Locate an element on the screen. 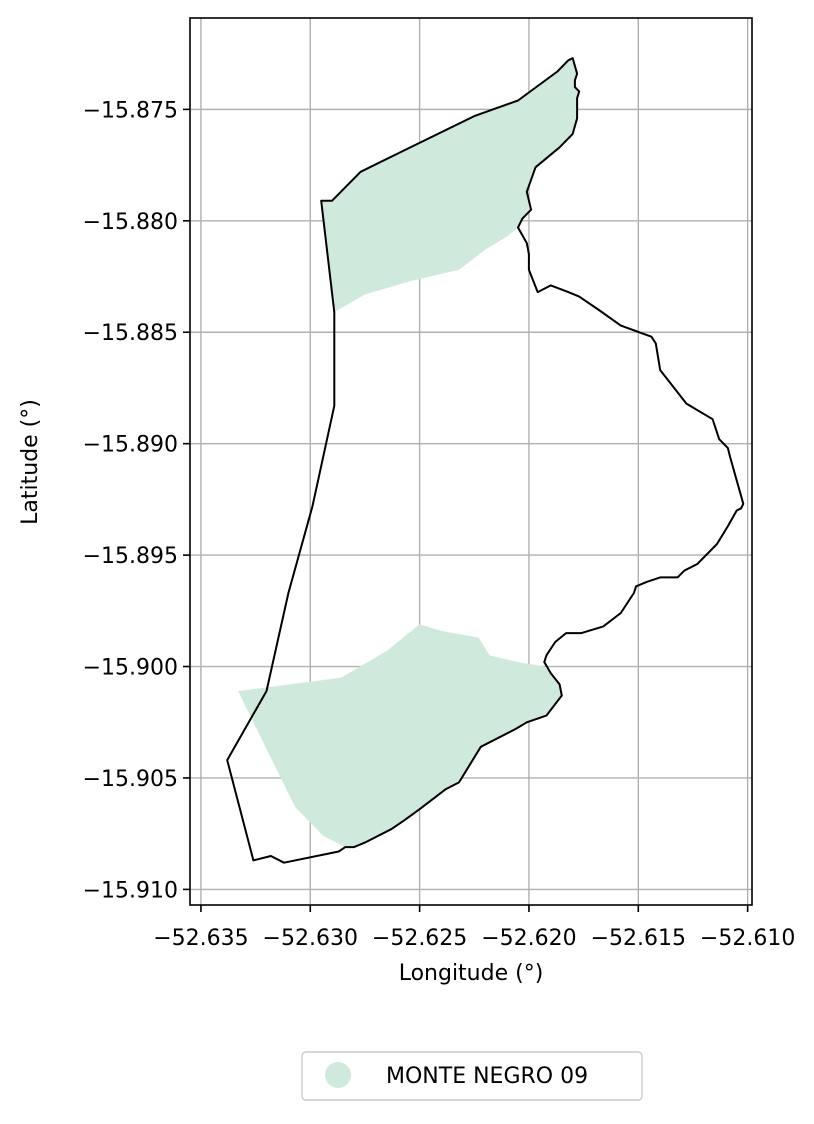 Image resolution: width=814 pixels, height=1124 pixels. y-tick-label: −15.890 is located at coordinates (130, 445).